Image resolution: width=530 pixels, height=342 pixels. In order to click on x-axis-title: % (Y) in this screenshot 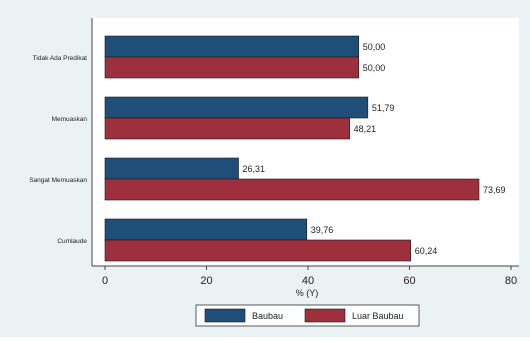, I will do `click(307, 293)`.